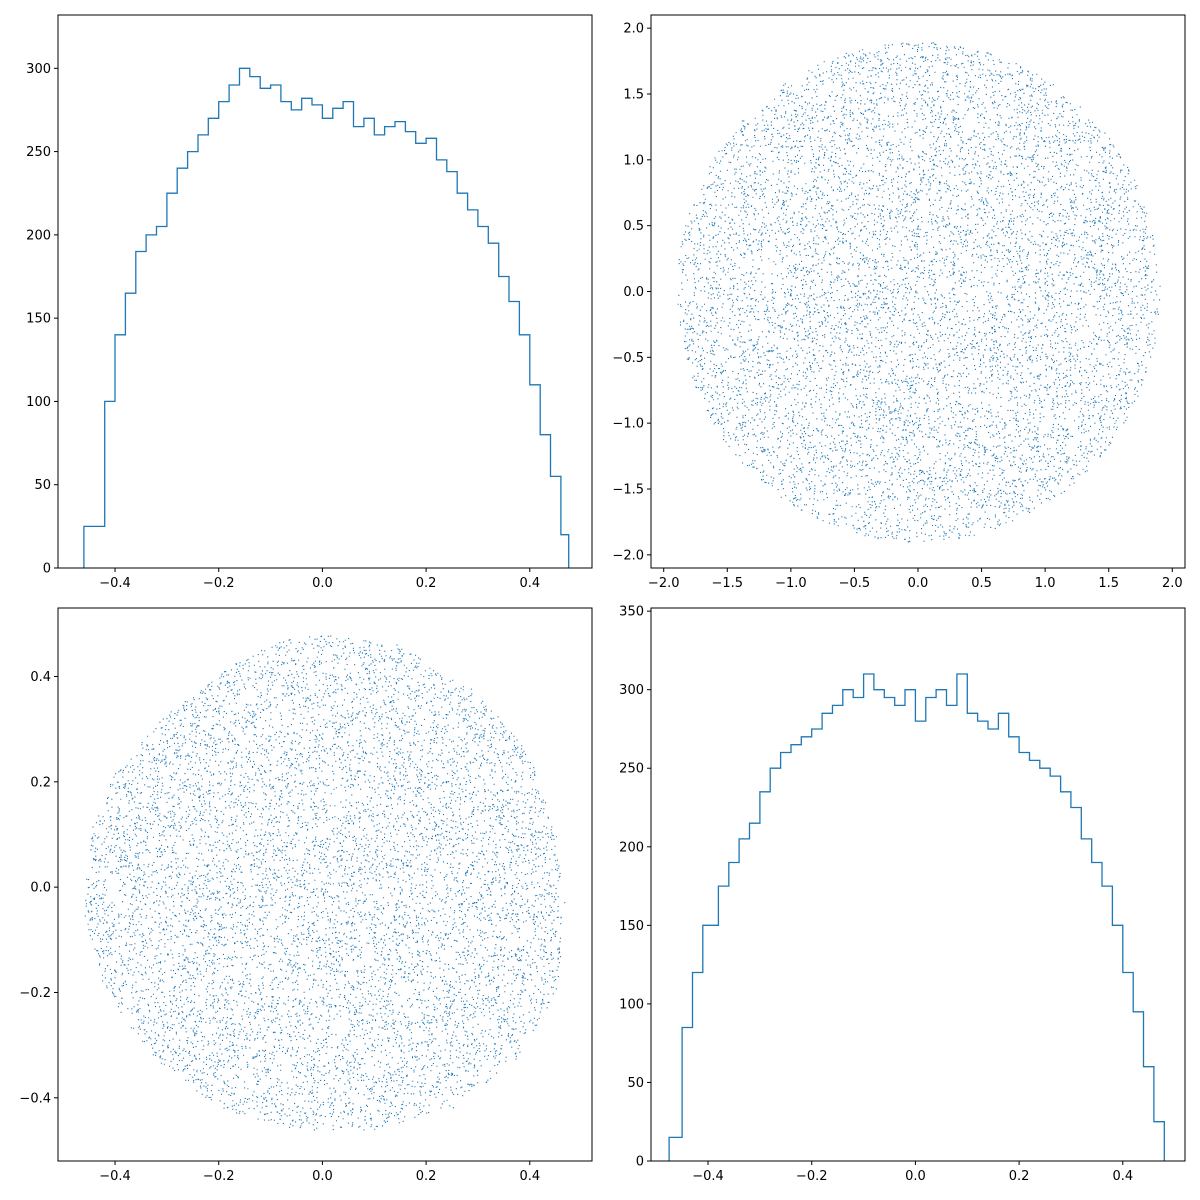  I want to click on y-tick-label: −1.5, so click(628, 490).